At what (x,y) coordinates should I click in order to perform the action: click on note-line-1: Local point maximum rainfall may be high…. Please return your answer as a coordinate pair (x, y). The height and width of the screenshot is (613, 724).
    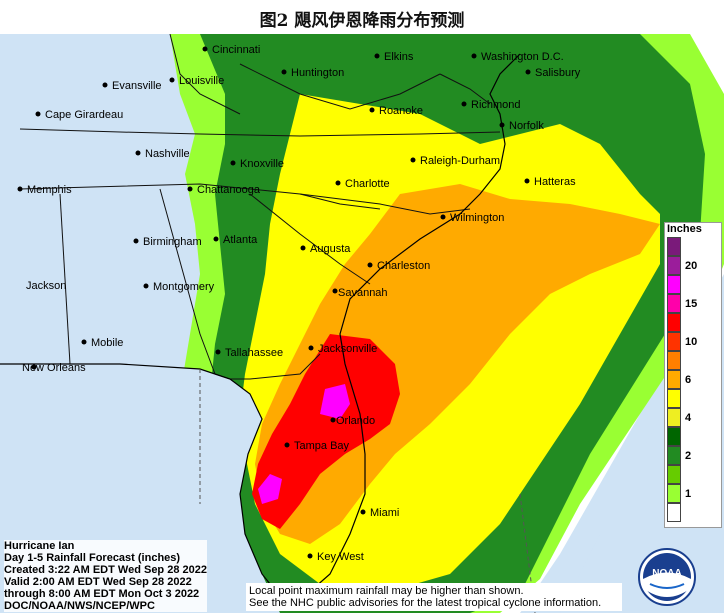
    Looking at the image, I should click on (386, 591).